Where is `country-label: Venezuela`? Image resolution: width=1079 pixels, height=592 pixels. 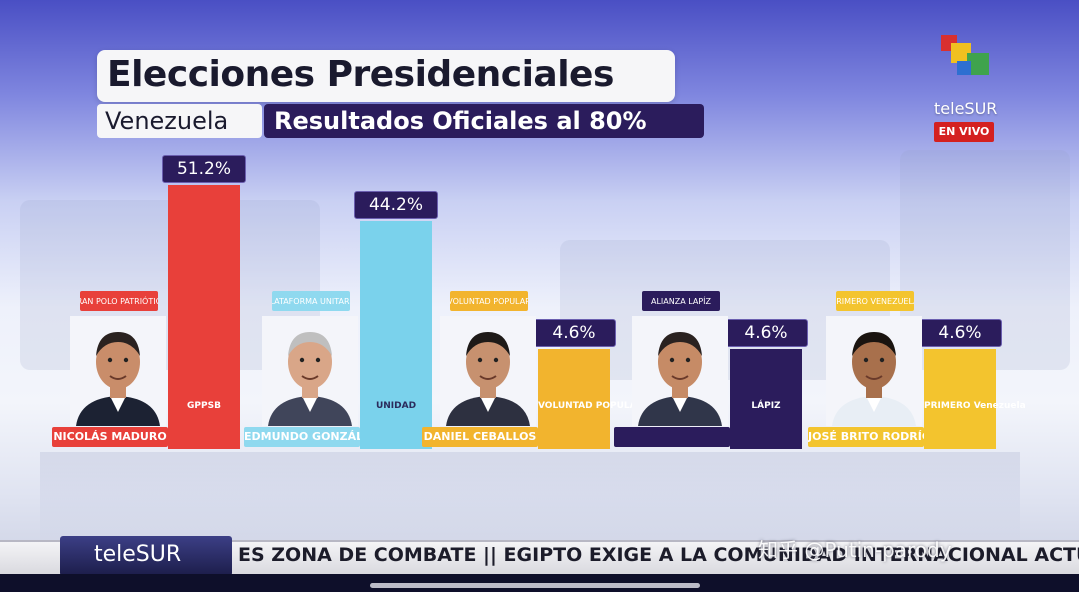
country-label: Venezuela is located at coordinates (167, 121).